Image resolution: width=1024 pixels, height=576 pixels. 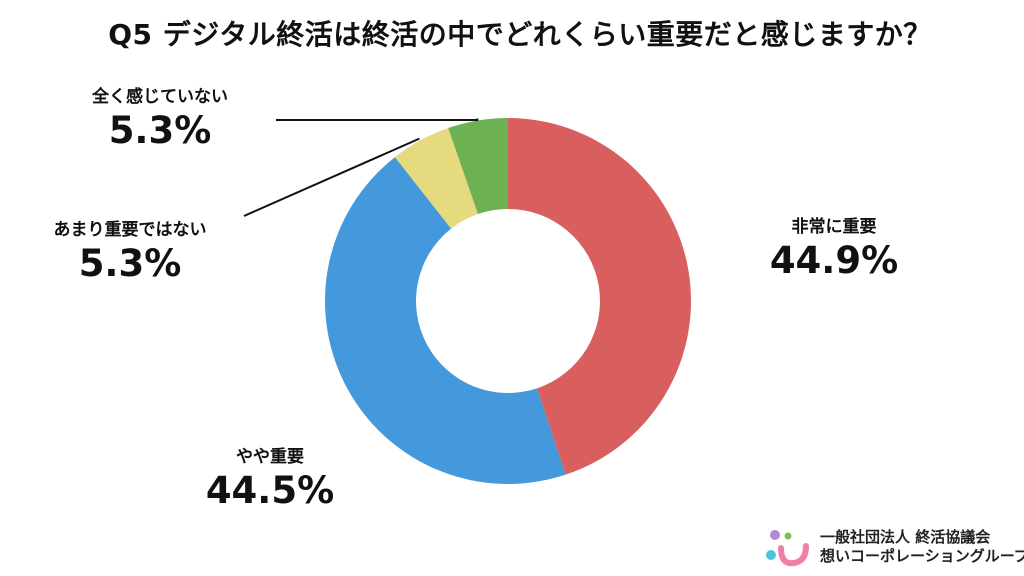 What do you see at coordinates (793, 555) in the screenshot?
I see `logo-smile-pink` at bounding box center [793, 555].